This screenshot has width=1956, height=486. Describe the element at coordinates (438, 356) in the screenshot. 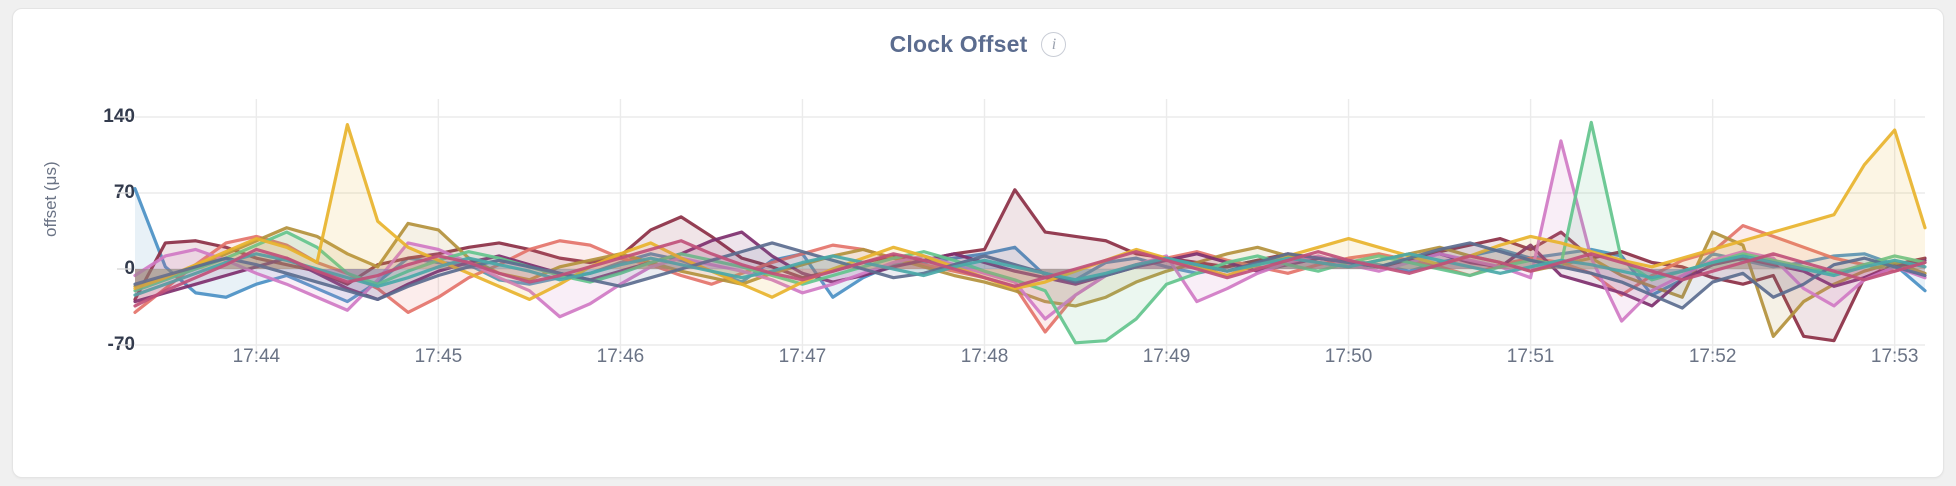

I see `x-axis-tick-label: 17:45` at that location.